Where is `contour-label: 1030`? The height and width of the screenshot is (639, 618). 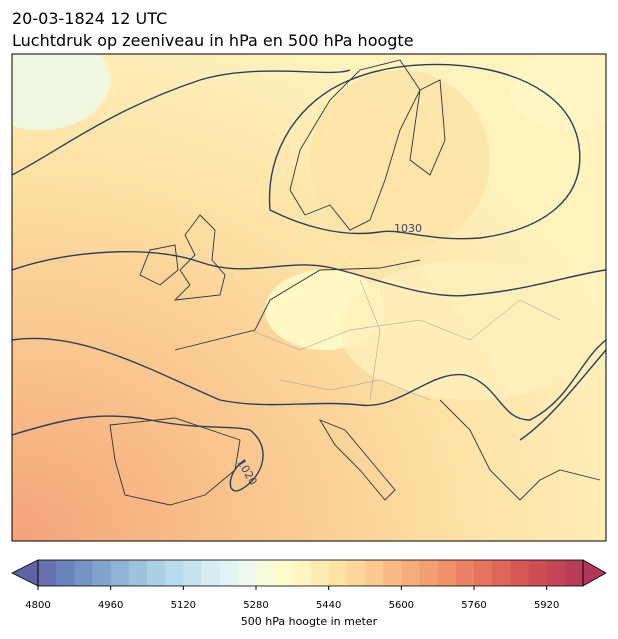
contour-label: 1030 is located at coordinates (408, 228).